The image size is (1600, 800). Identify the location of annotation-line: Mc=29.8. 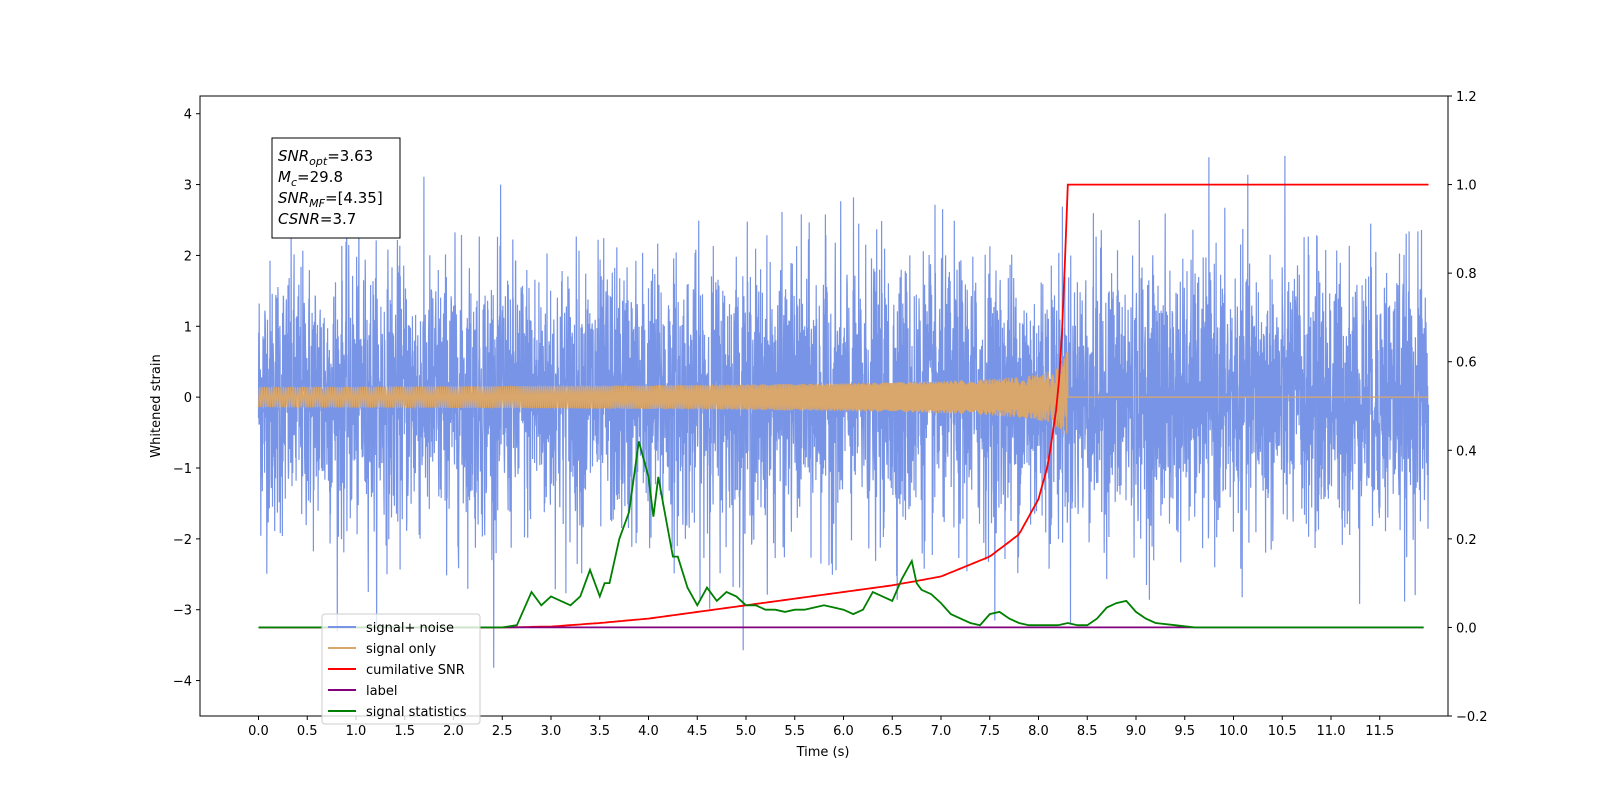
(310, 178).